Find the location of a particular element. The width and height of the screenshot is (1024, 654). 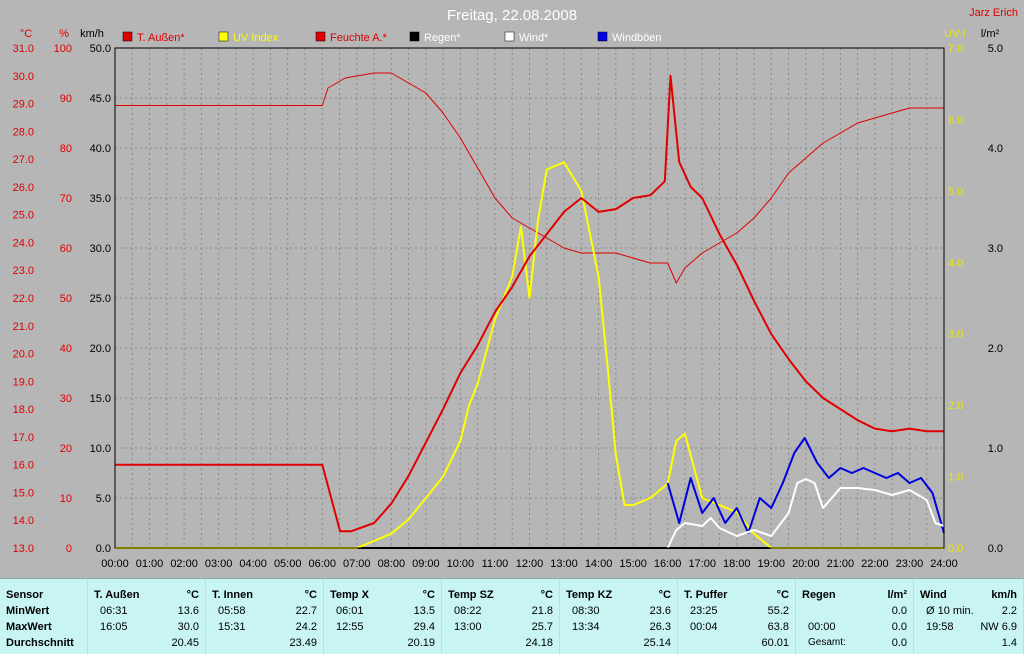

stats-column: Wind km/h Ø 10 min. 2.2 19:58 NW 6.9 1.4 is located at coordinates (969, 616).